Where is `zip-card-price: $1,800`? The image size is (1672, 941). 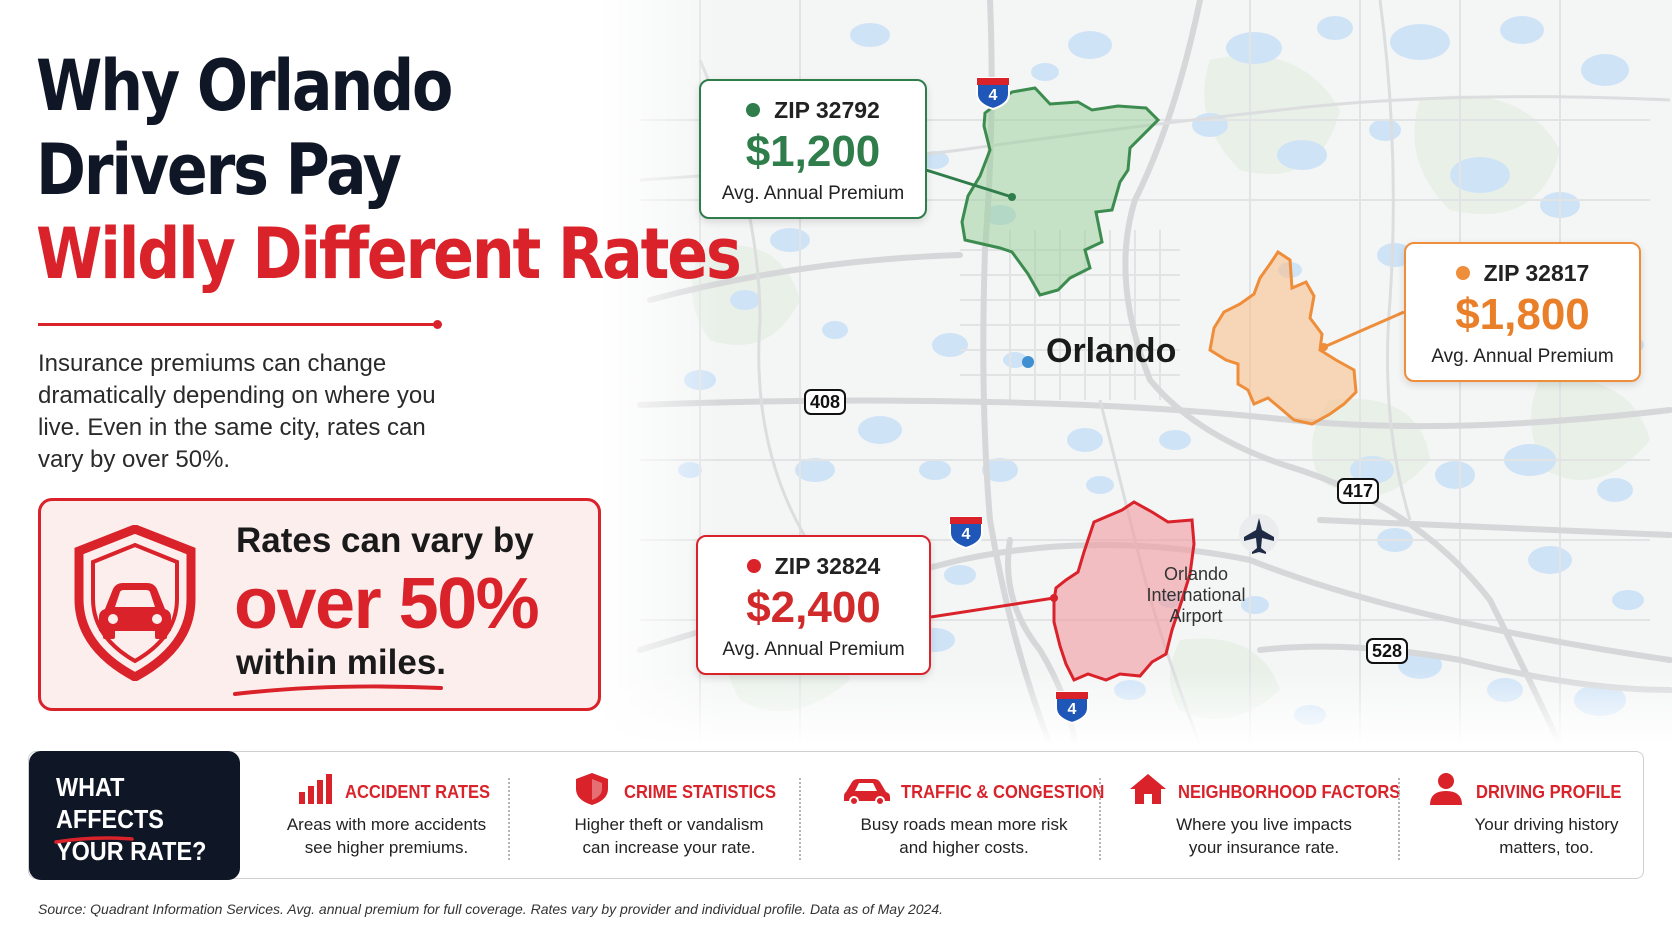 zip-card-price: $1,800 is located at coordinates (1522, 314).